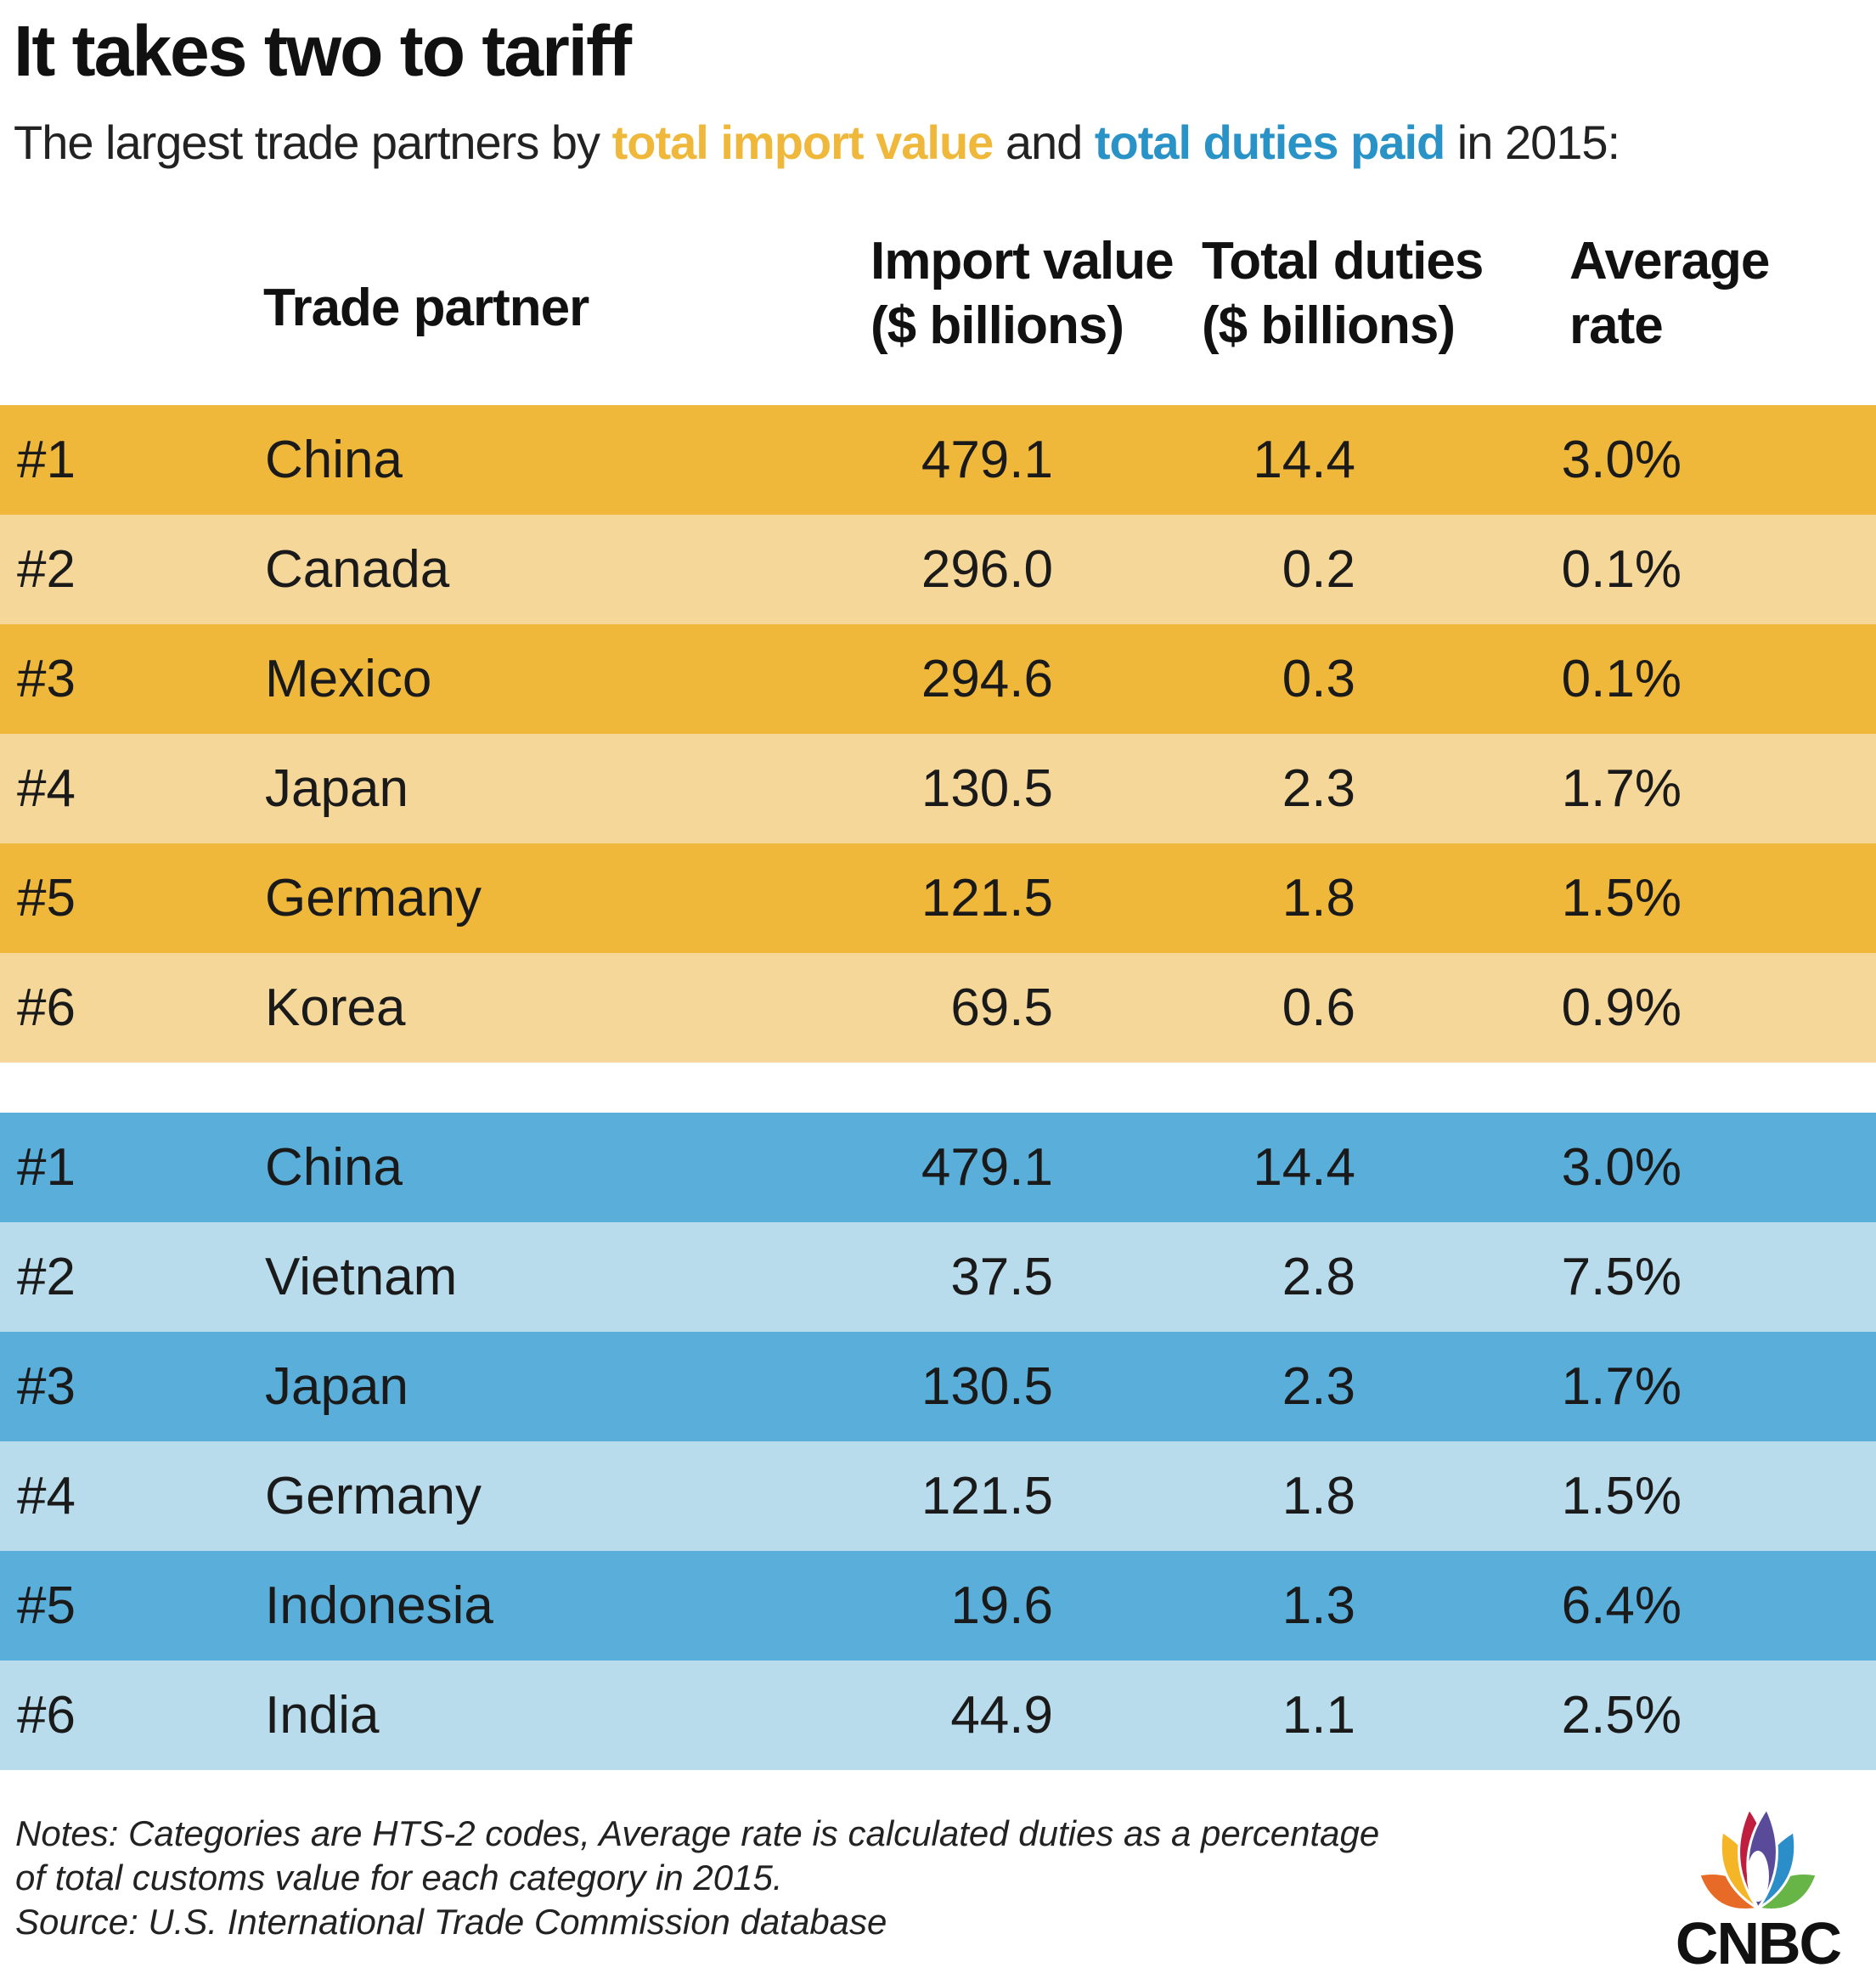 This screenshot has height=1979, width=1876. Describe the element at coordinates (1318, 678) in the screenshot. I see `cell-total-duties: 0.3` at that location.